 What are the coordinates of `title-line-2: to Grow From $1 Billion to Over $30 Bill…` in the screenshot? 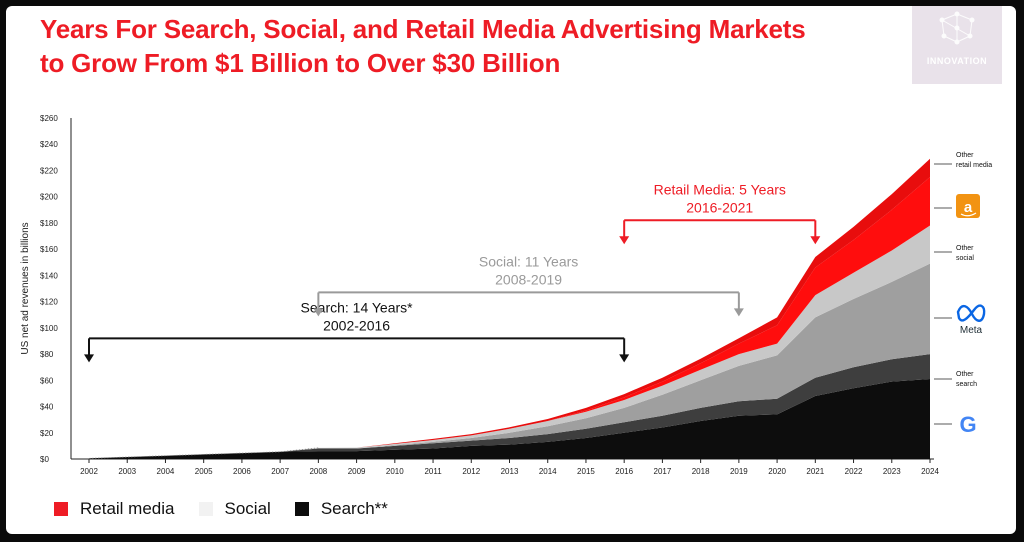 It's located at (300, 63).